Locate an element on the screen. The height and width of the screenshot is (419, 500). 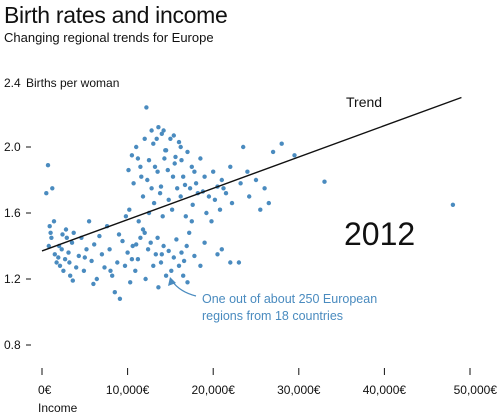
annotation-line-1: One out of about 250 European is located at coordinates (289, 299).